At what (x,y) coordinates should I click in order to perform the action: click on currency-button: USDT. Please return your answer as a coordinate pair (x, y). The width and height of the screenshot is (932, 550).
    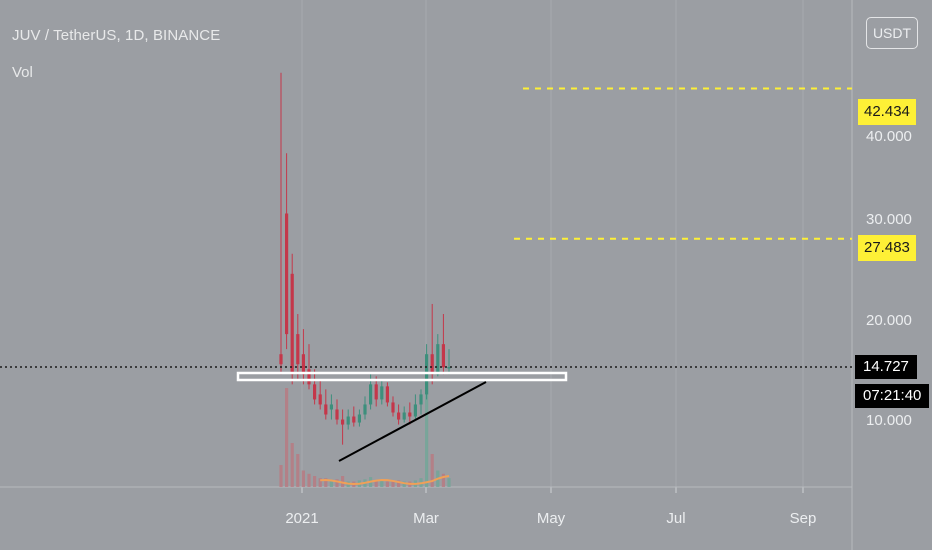
    Looking at the image, I should click on (892, 33).